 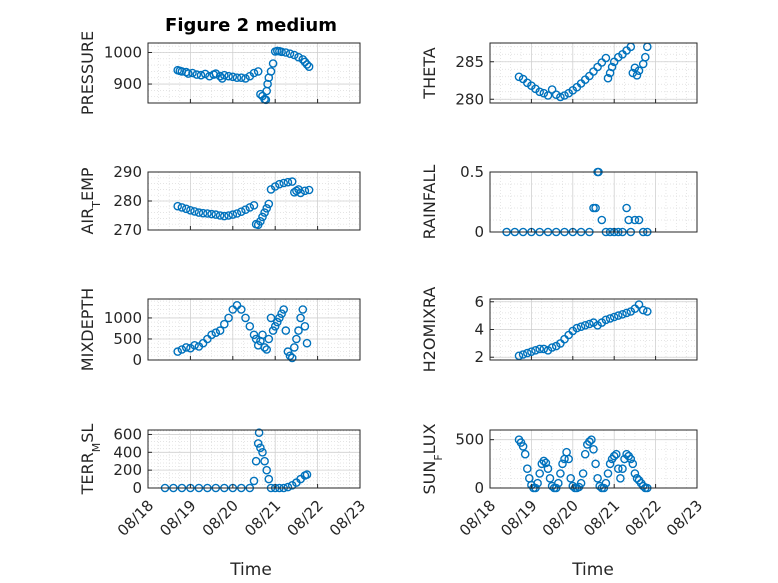 What do you see at coordinates (469, 99) in the screenshot?
I see `y-tick-label: 280` at bounding box center [469, 99].